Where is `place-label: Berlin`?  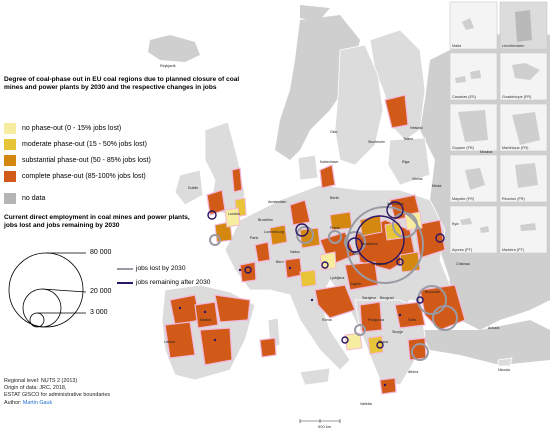 place-label: Berlin is located at coordinates (335, 198).